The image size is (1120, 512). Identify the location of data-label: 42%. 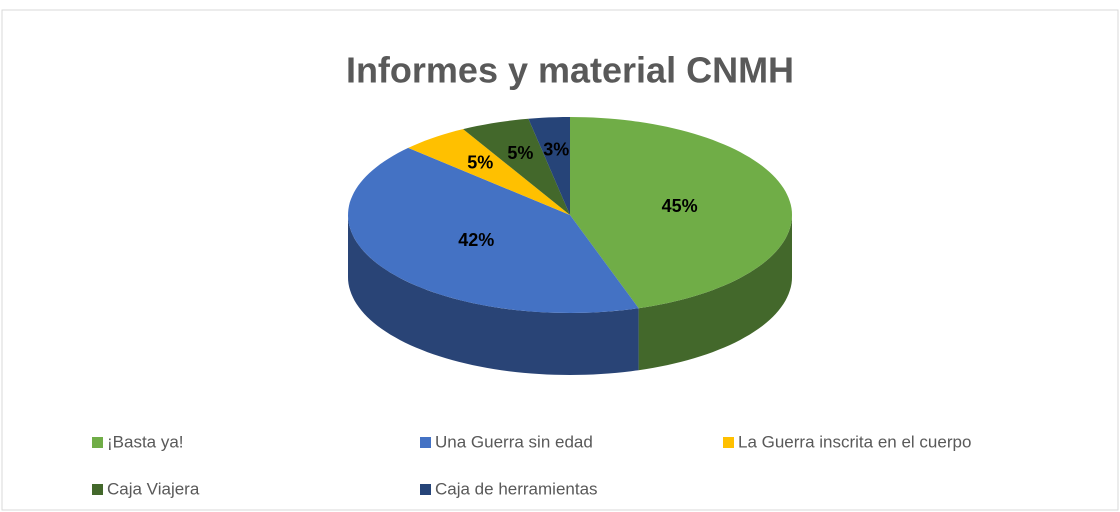
(476, 240).